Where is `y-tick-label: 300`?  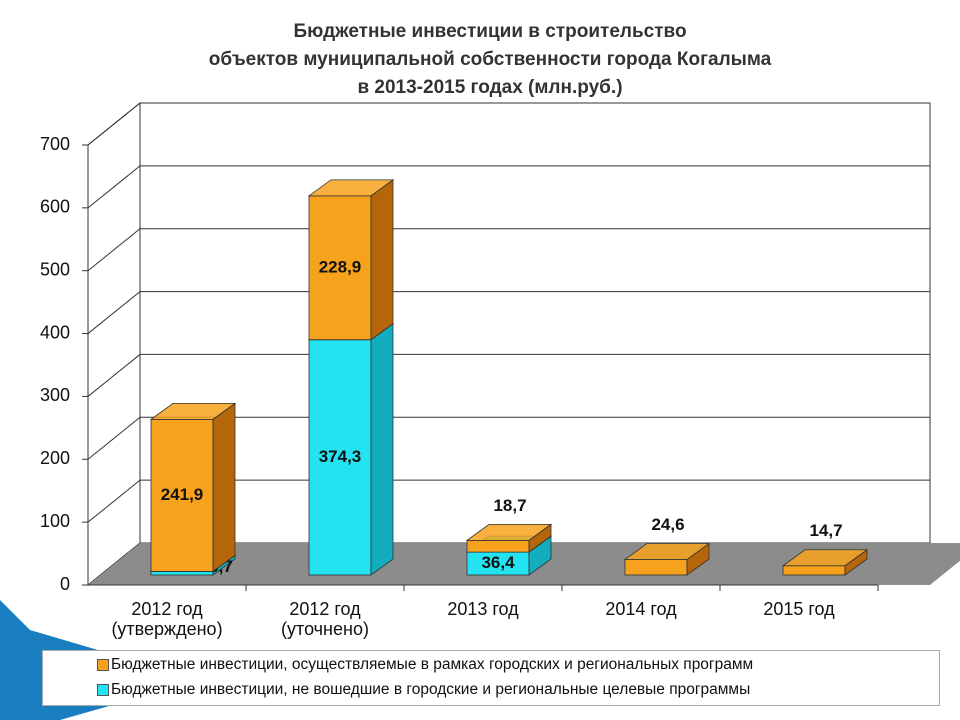 y-tick-label: 300 is located at coordinates (55, 395).